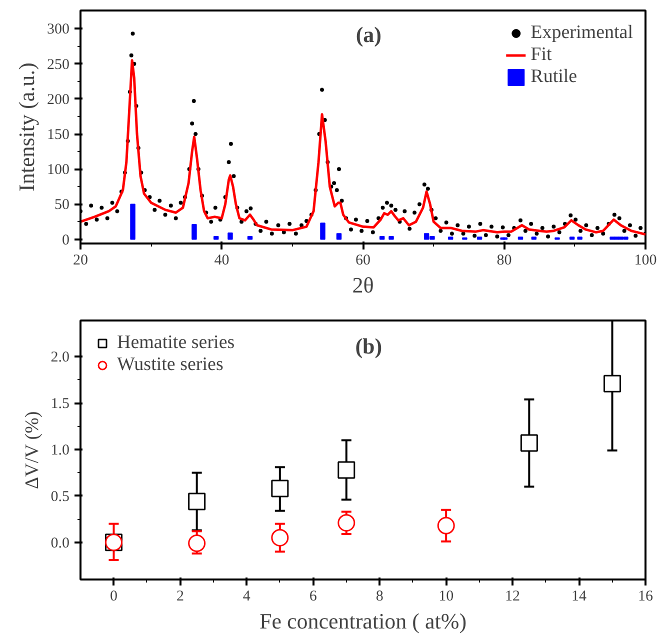 This screenshot has width=665, height=636. What do you see at coordinates (180, 596) in the screenshot?
I see `x-tick-label: 2` at bounding box center [180, 596].